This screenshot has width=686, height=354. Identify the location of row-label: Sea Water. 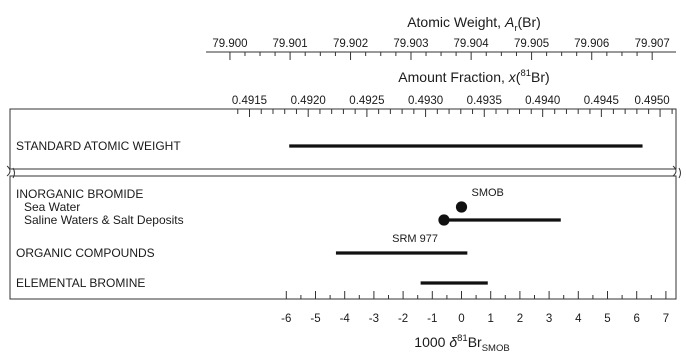
(52, 207).